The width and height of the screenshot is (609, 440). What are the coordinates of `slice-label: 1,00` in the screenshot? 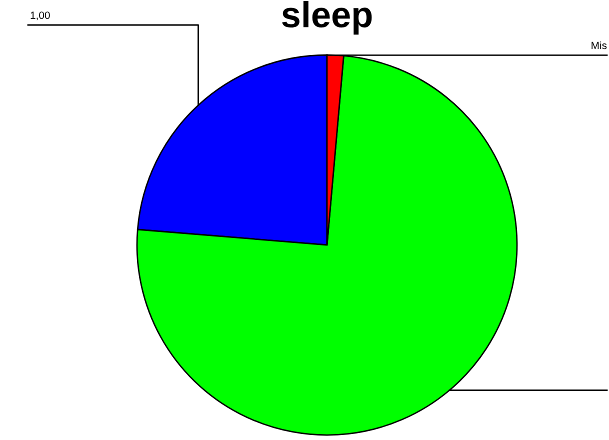 It's located at (40, 16).